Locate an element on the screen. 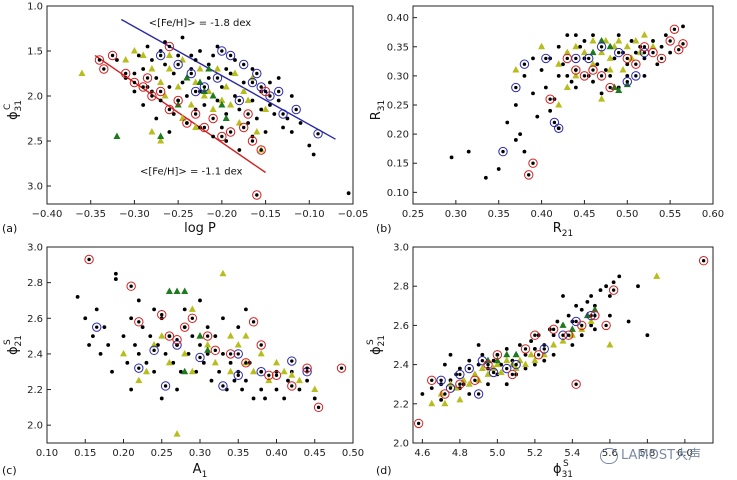 The image size is (737, 480). x-tick-label: 0.50 is located at coordinates (353, 453).